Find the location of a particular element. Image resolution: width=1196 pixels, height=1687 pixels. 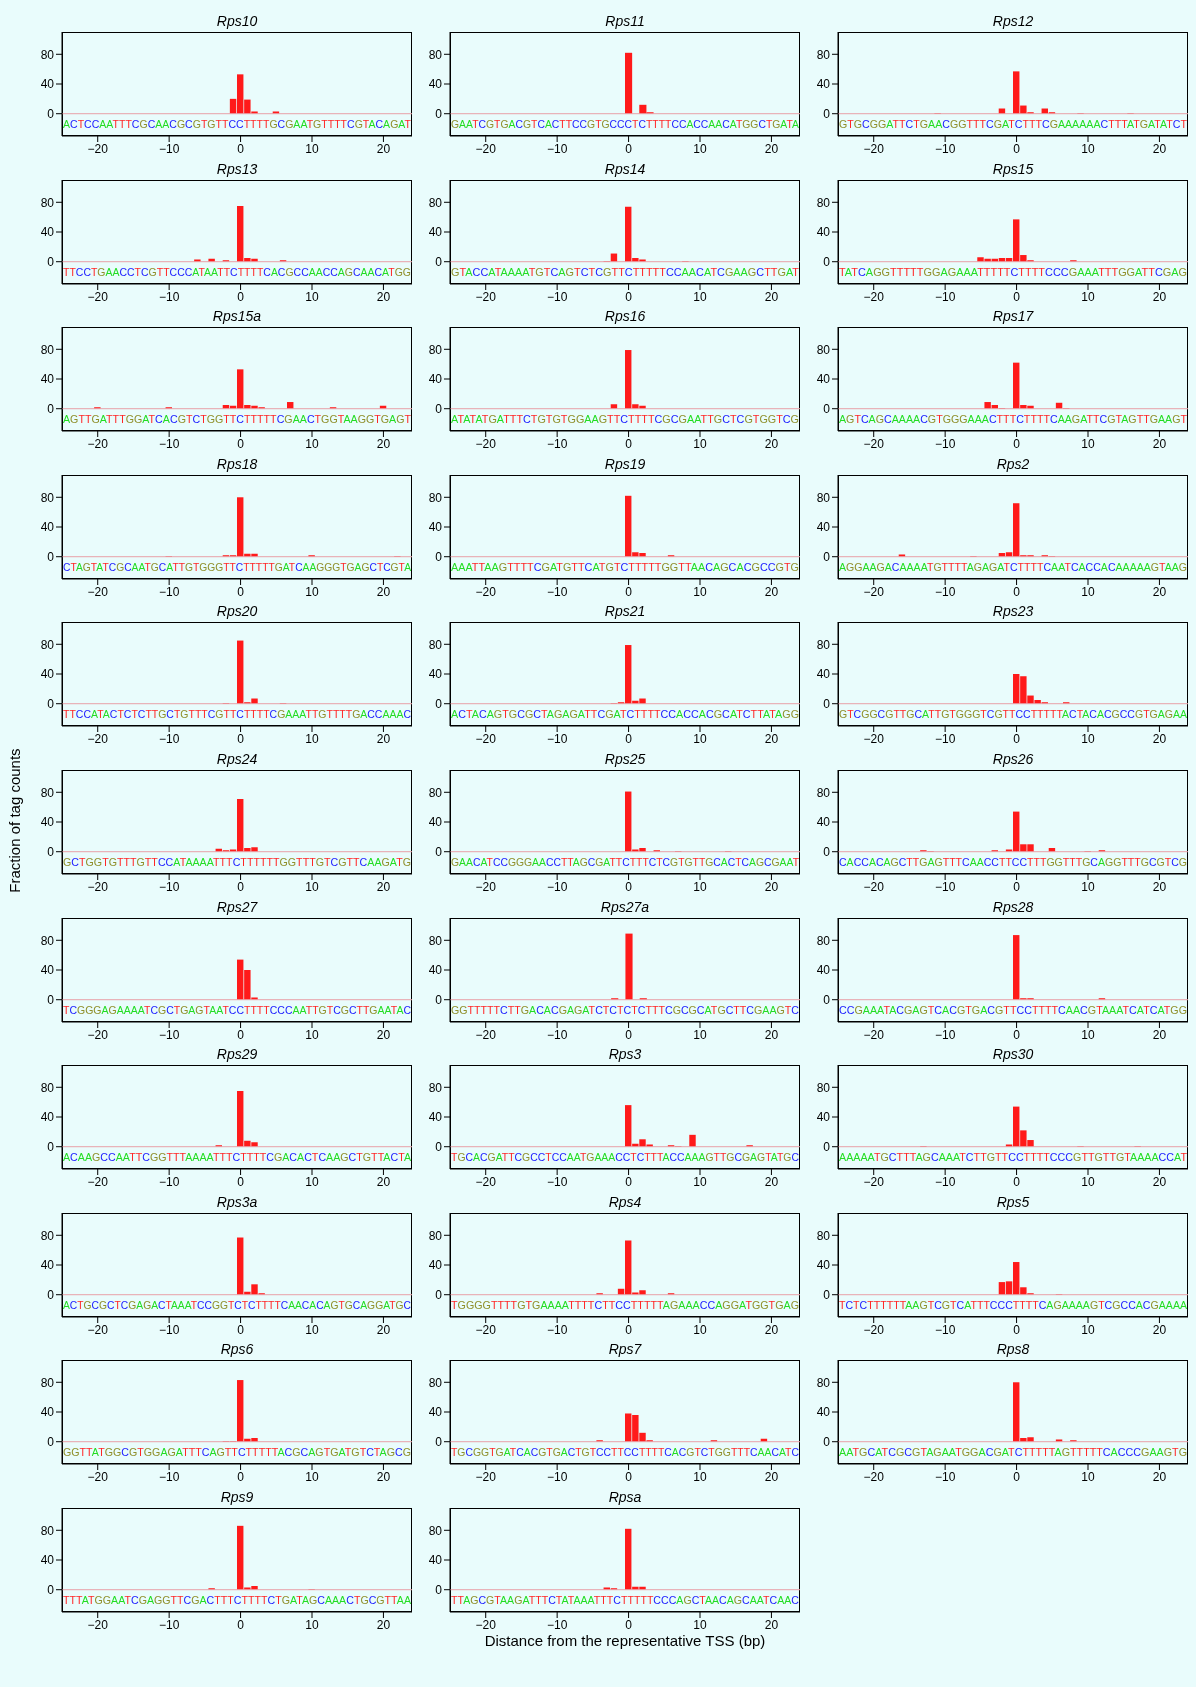

chart-title: Rps27a is located at coordinates (625, 906).